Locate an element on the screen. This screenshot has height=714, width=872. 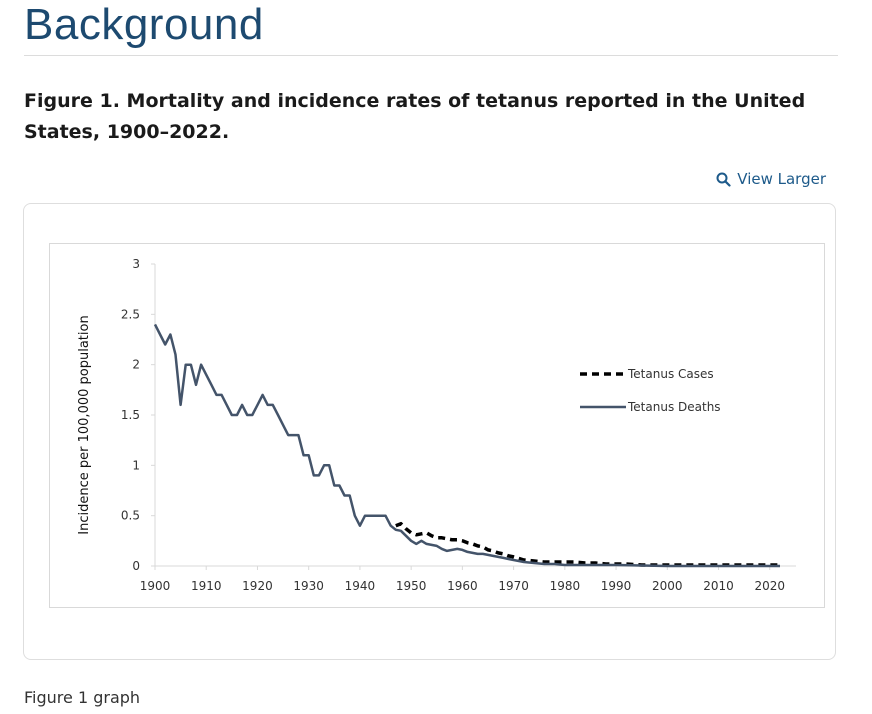
x-tick-label: 1990 is located at coordinates (616, 586).